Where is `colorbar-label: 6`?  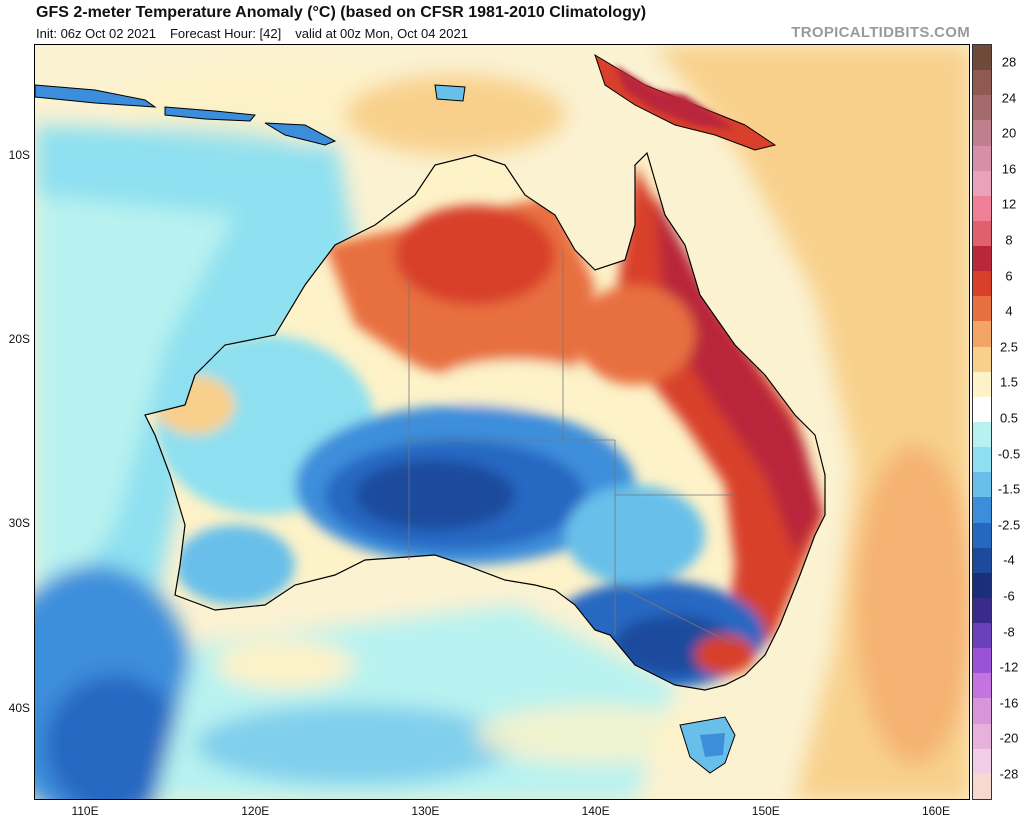 colorbar-label: 6 is located at coordinates (1009, 276).